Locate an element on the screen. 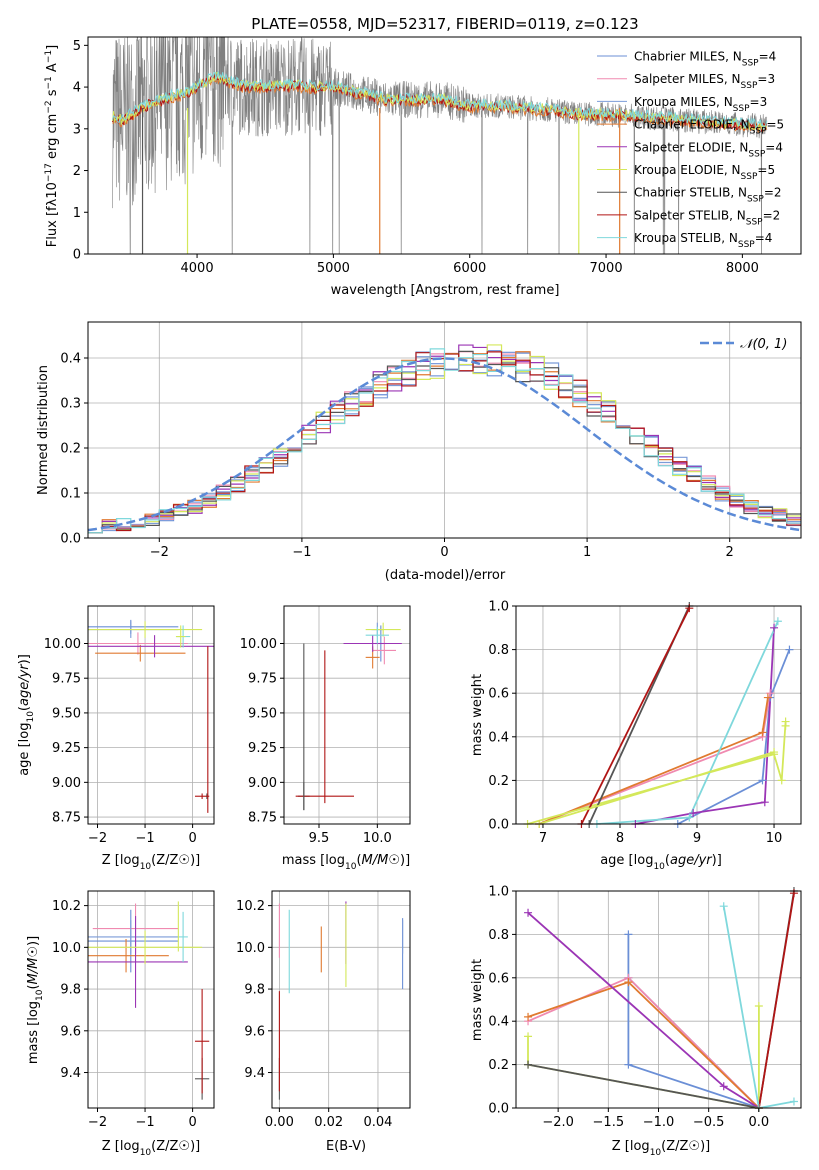 This screenshot has height=1170, width=819. x-tick-label: 1 is located at coordinates (587, 552).